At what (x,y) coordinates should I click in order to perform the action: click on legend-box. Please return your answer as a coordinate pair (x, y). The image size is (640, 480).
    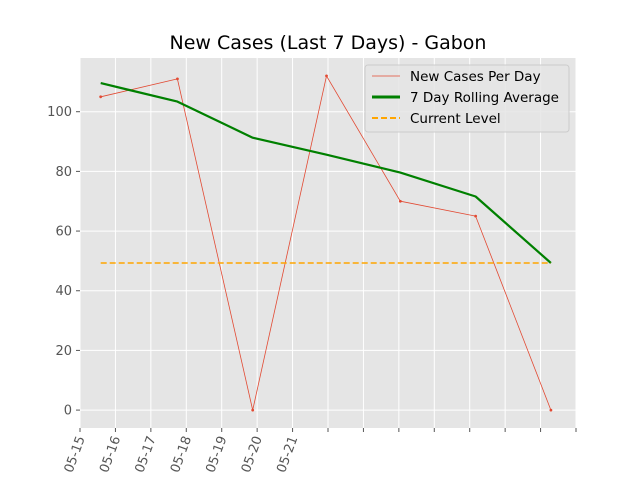
    Looking at the image, I should click on (467, 98).